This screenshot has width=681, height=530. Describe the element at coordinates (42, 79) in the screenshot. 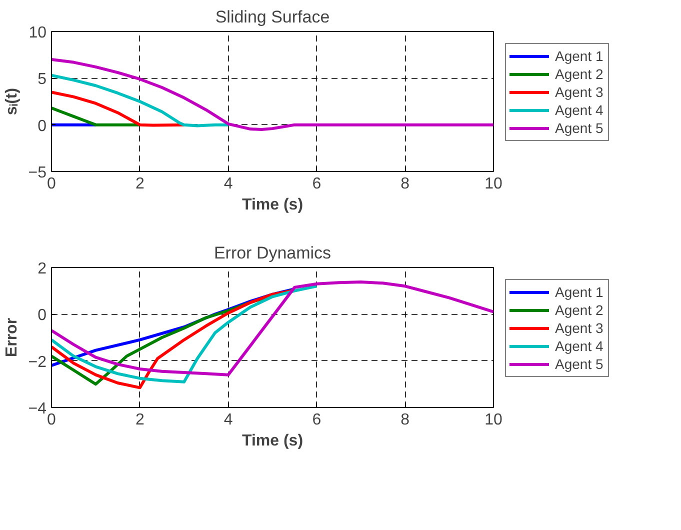

I see `y-tick-label: 5` at that location.